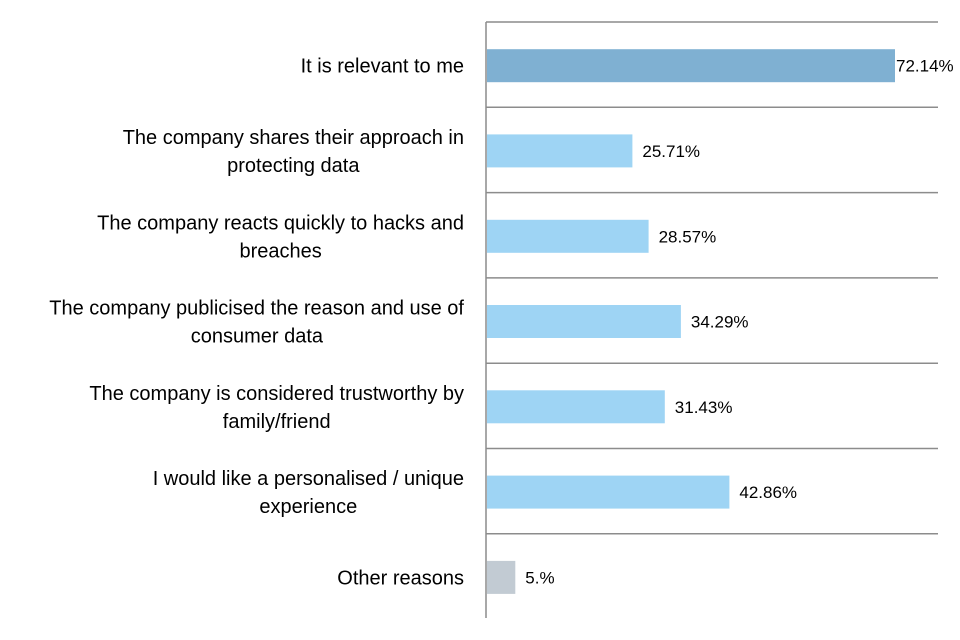 This screenshot has height=640, width=960. Describe the element at coordinates (308, 507) in the screenshot. I see `category-label-5-line-1: experience` at that location.